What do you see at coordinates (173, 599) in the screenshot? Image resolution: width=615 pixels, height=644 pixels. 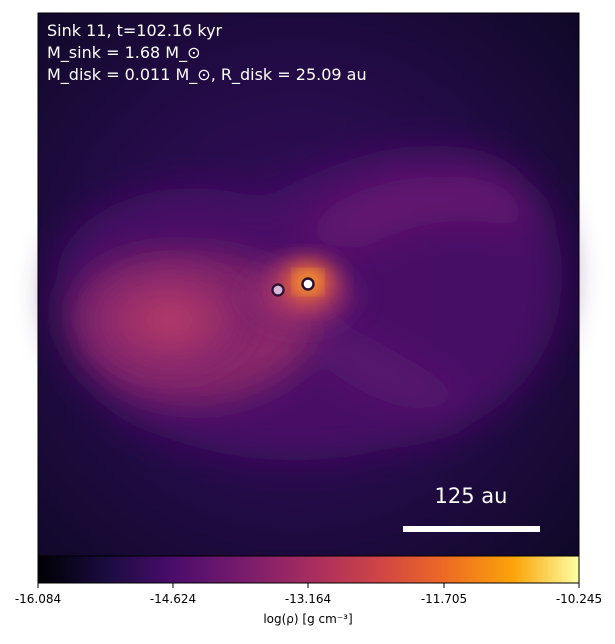 I see `colorbar-tick-label: -14.624` at bounding box center [173, 599].